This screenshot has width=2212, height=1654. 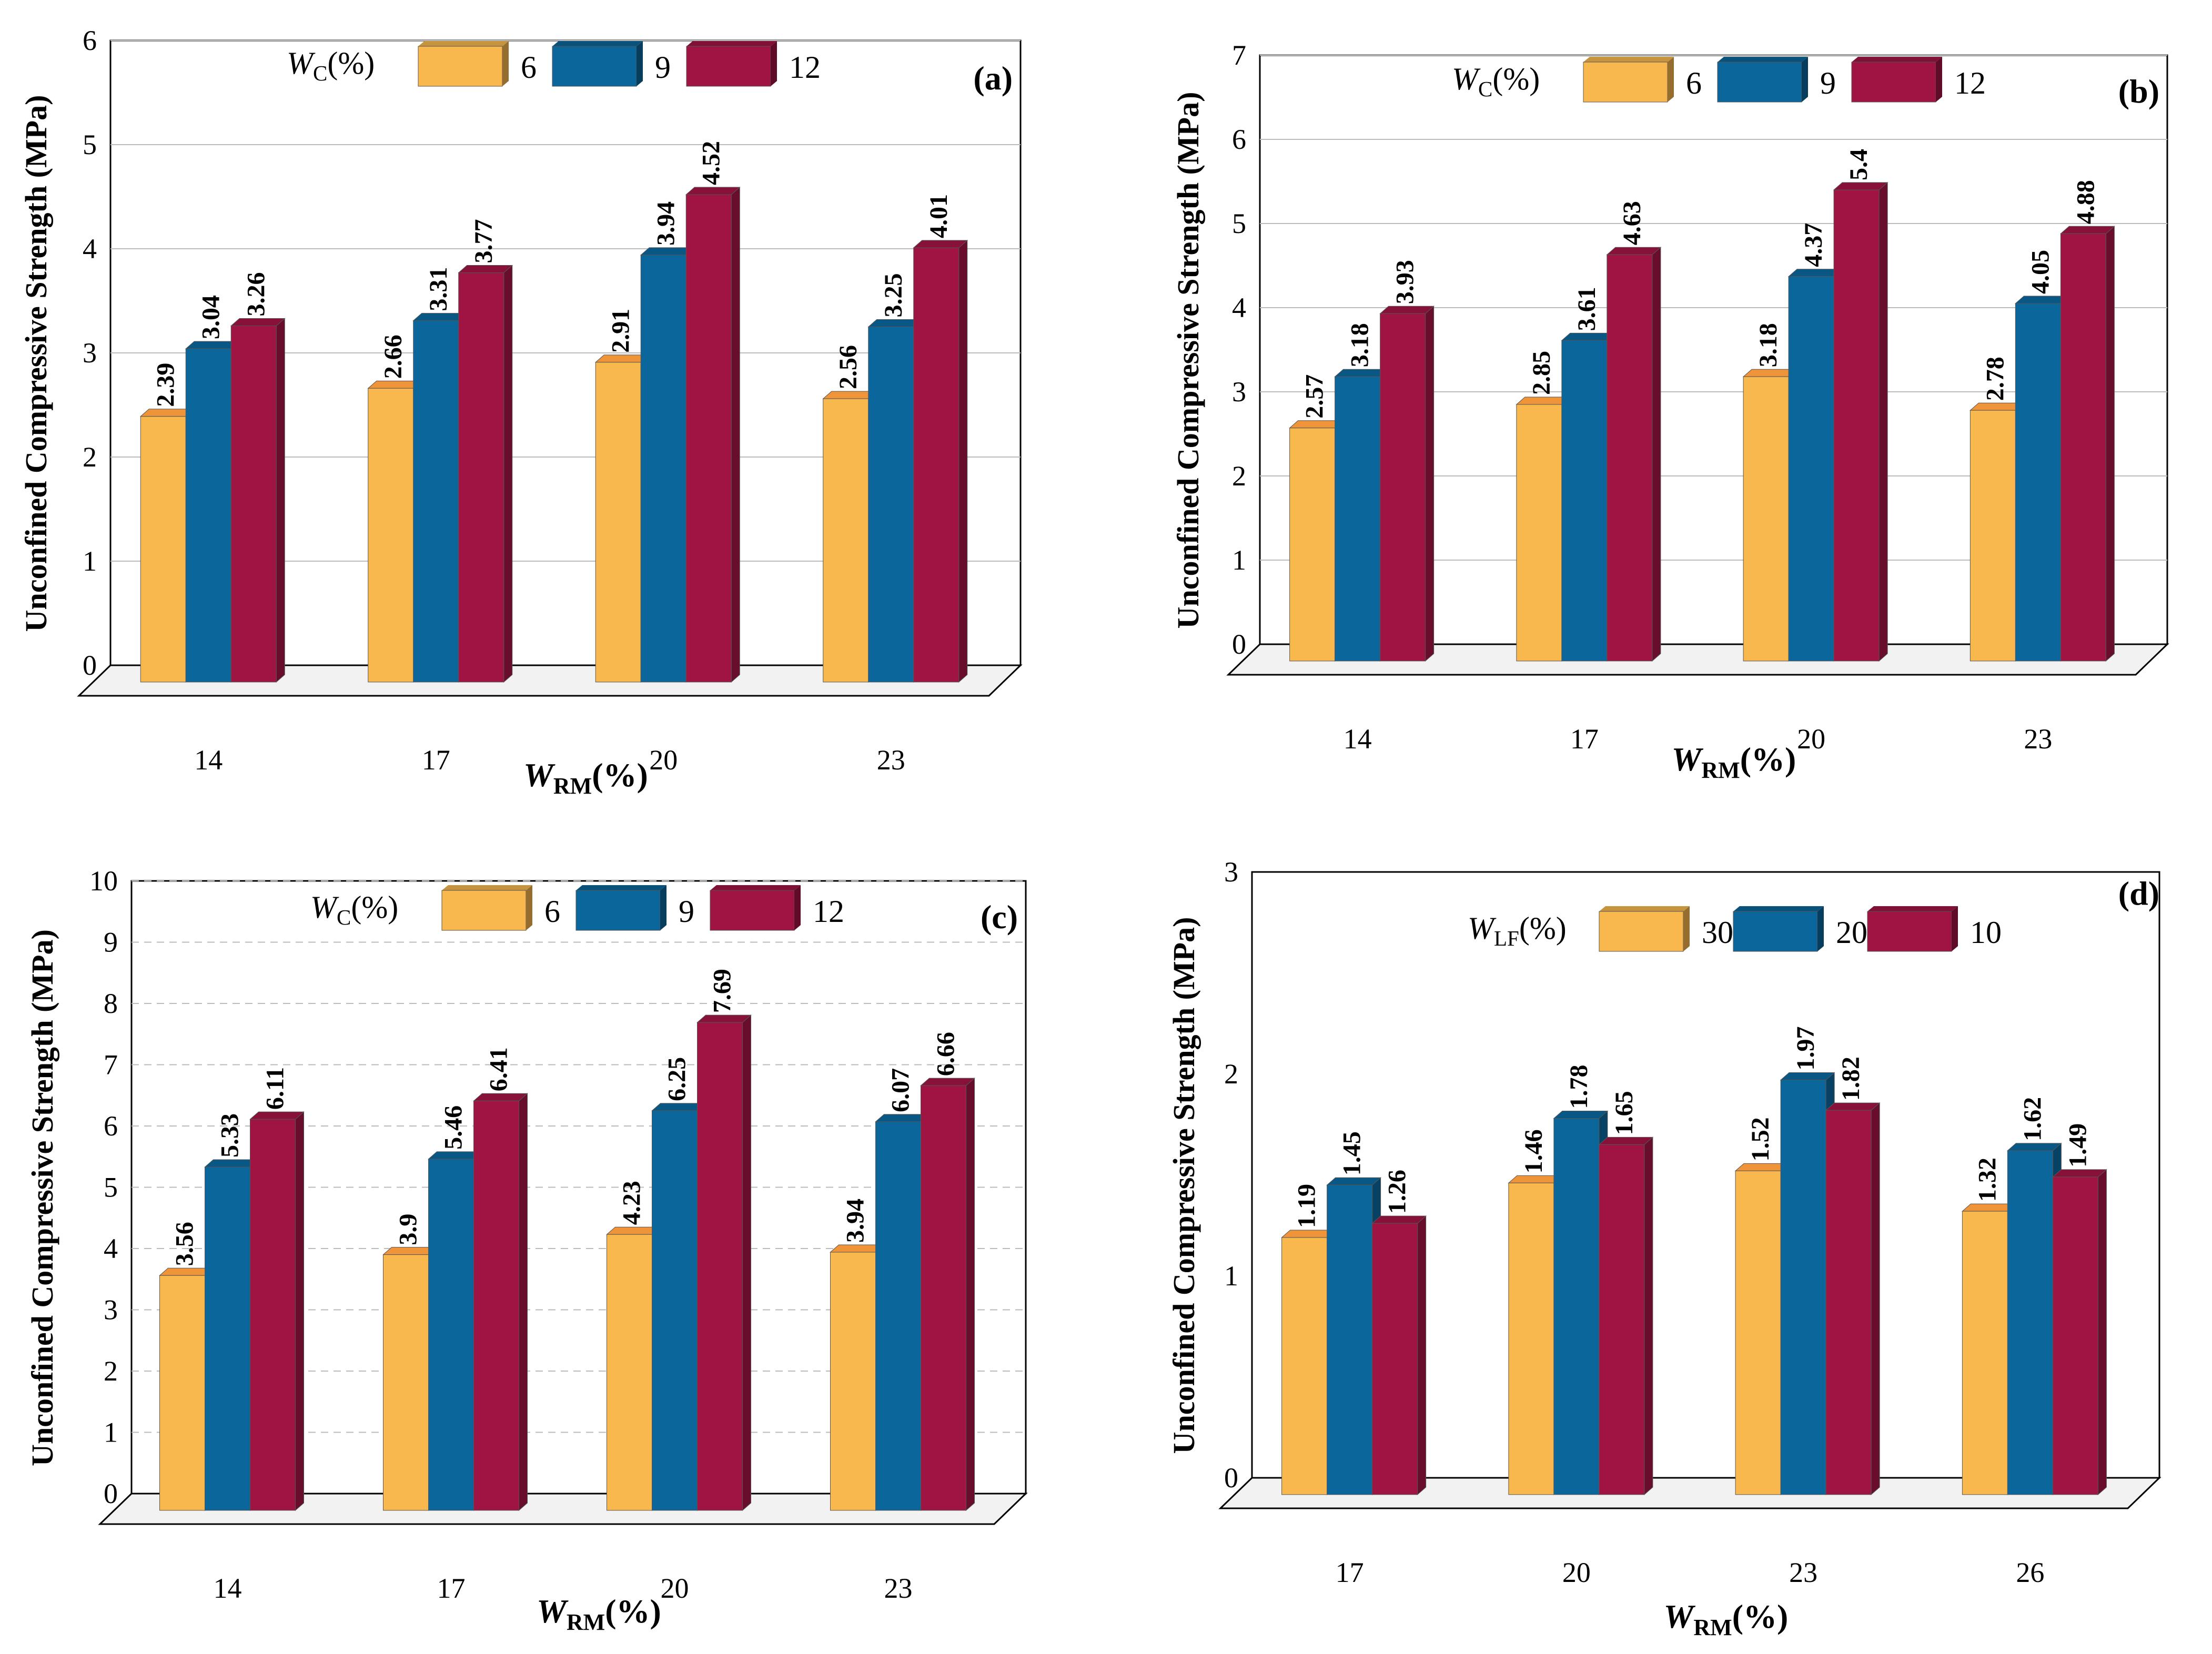 I want to click on legend-title-symbol: W, so click(x=1482, y=928).